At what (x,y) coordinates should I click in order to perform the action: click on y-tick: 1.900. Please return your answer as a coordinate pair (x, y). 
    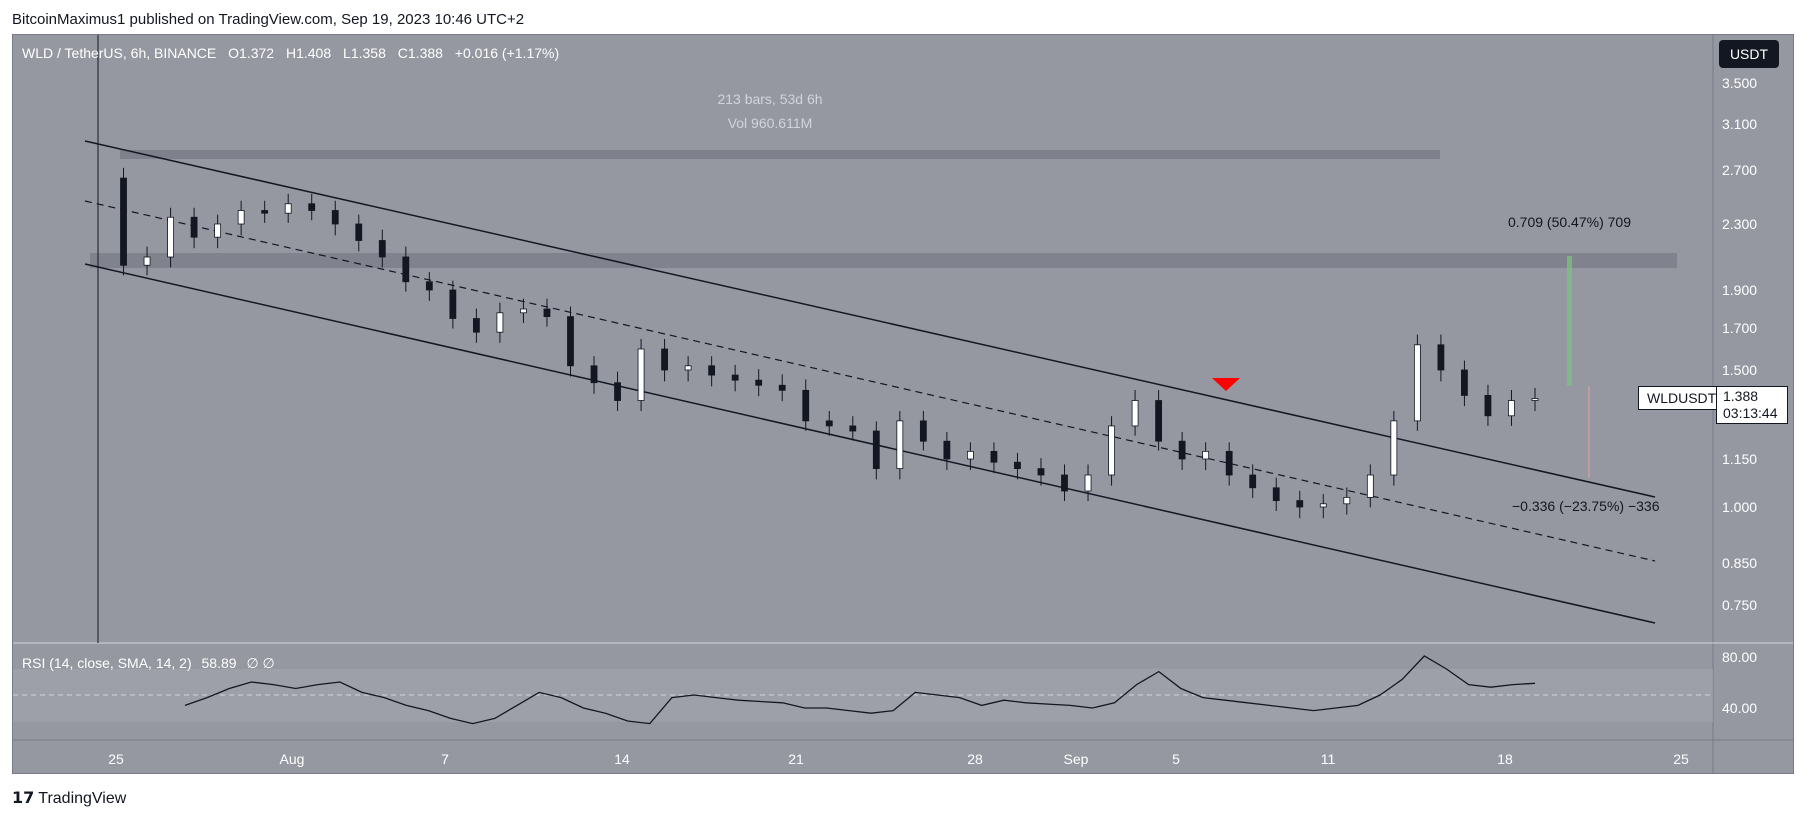
    Looking at the image, I should click on (1740, 290).